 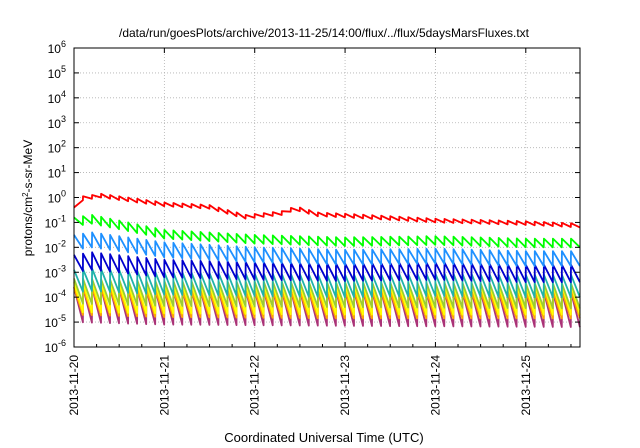 I want to click on x-axis-label: Coordinated Universal Time (UTC), so click(x=323, y=437).